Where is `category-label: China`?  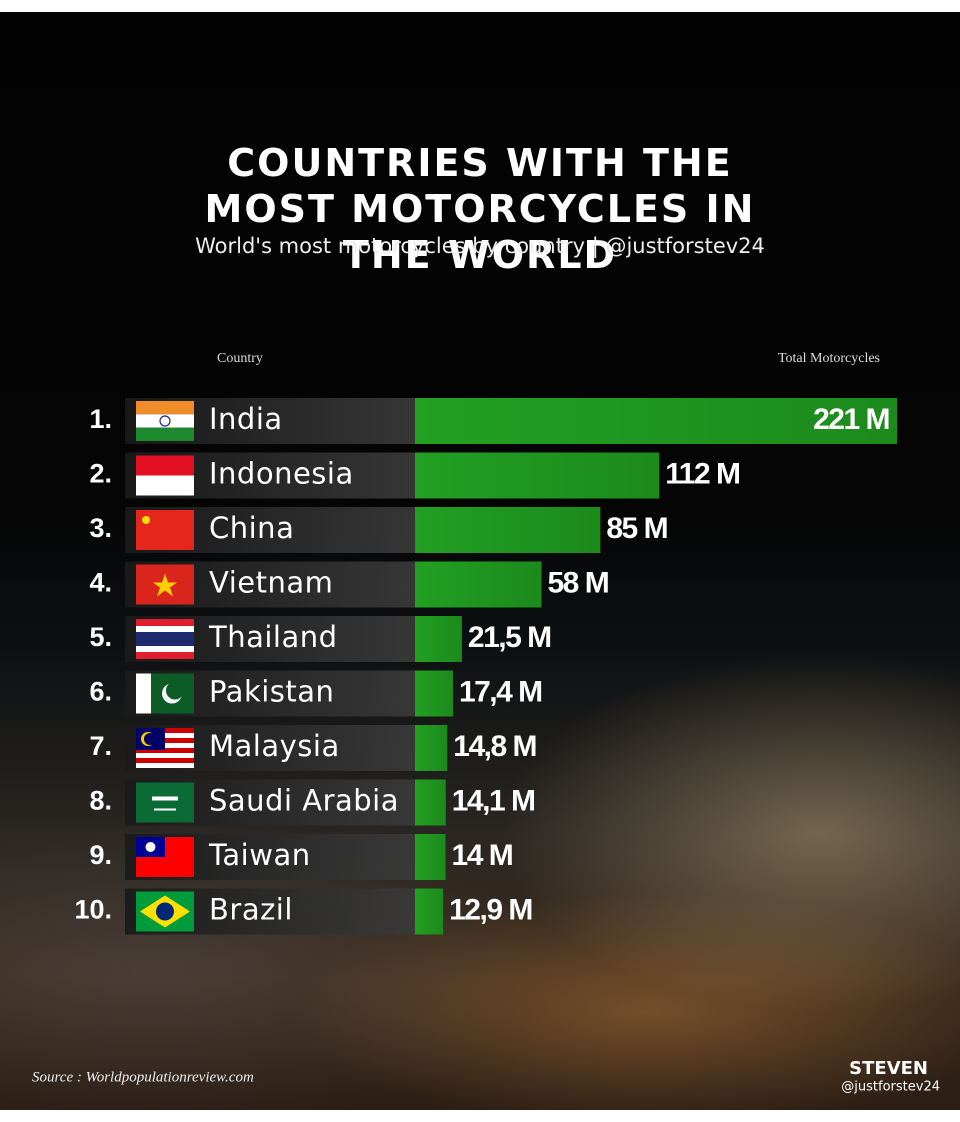
category-label: China is located at coordinates (251, 528).